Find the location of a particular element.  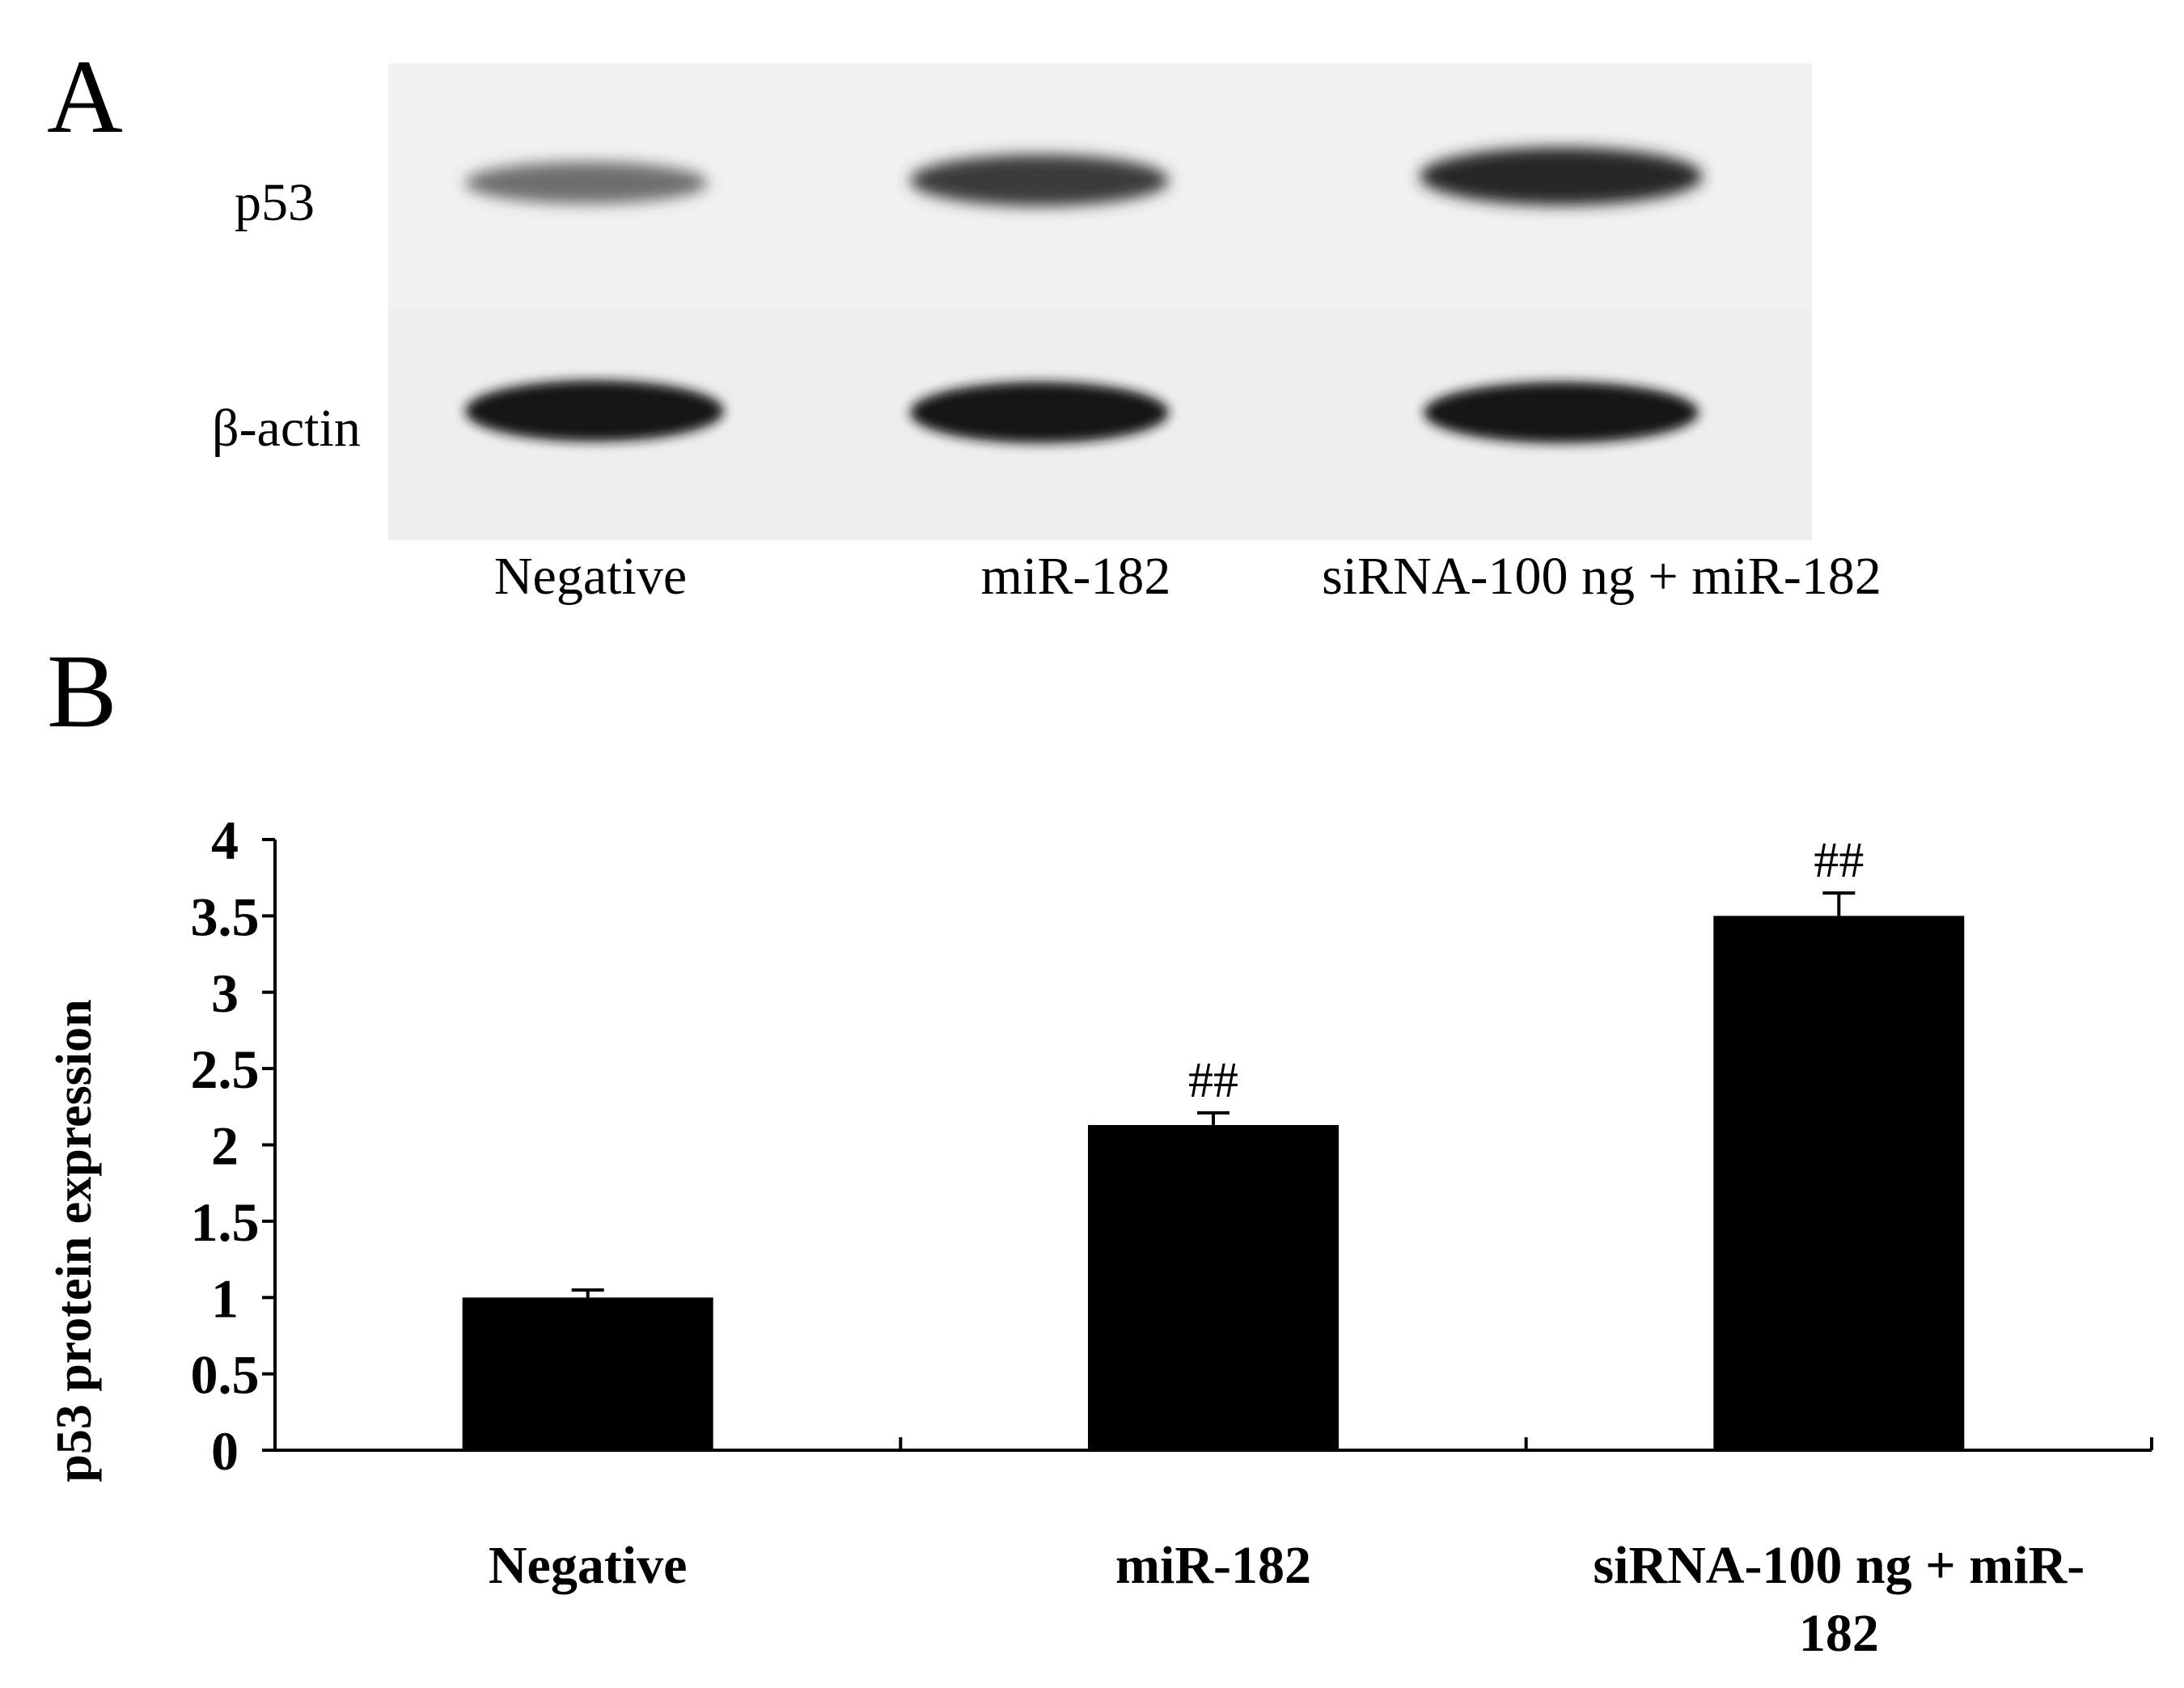

panel-a-letter: A is located at coordinates (85, 97).